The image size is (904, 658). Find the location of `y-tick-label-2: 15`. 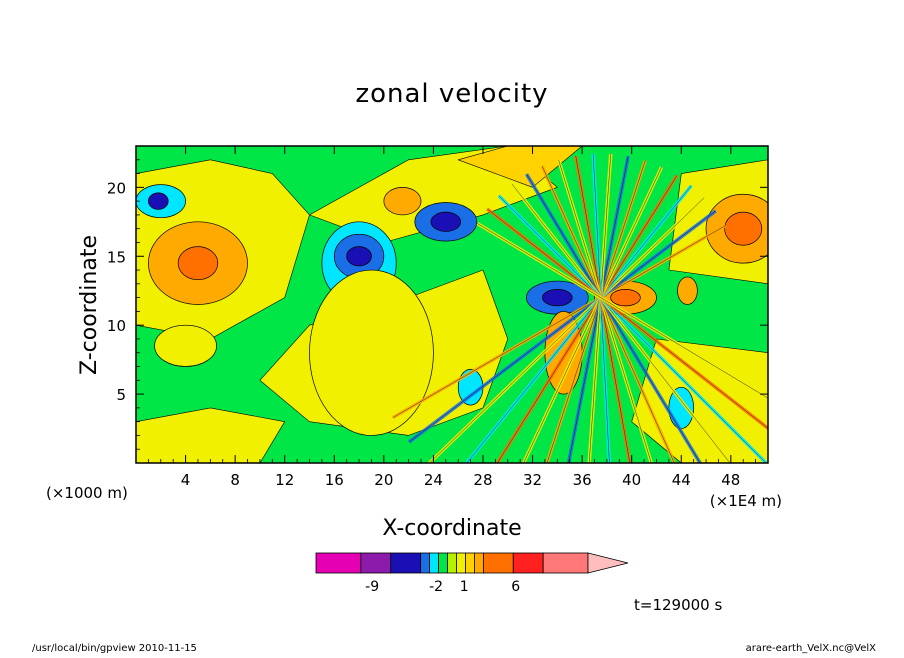

y-tick-label-2: 15 is located at coordinates (116, 257).